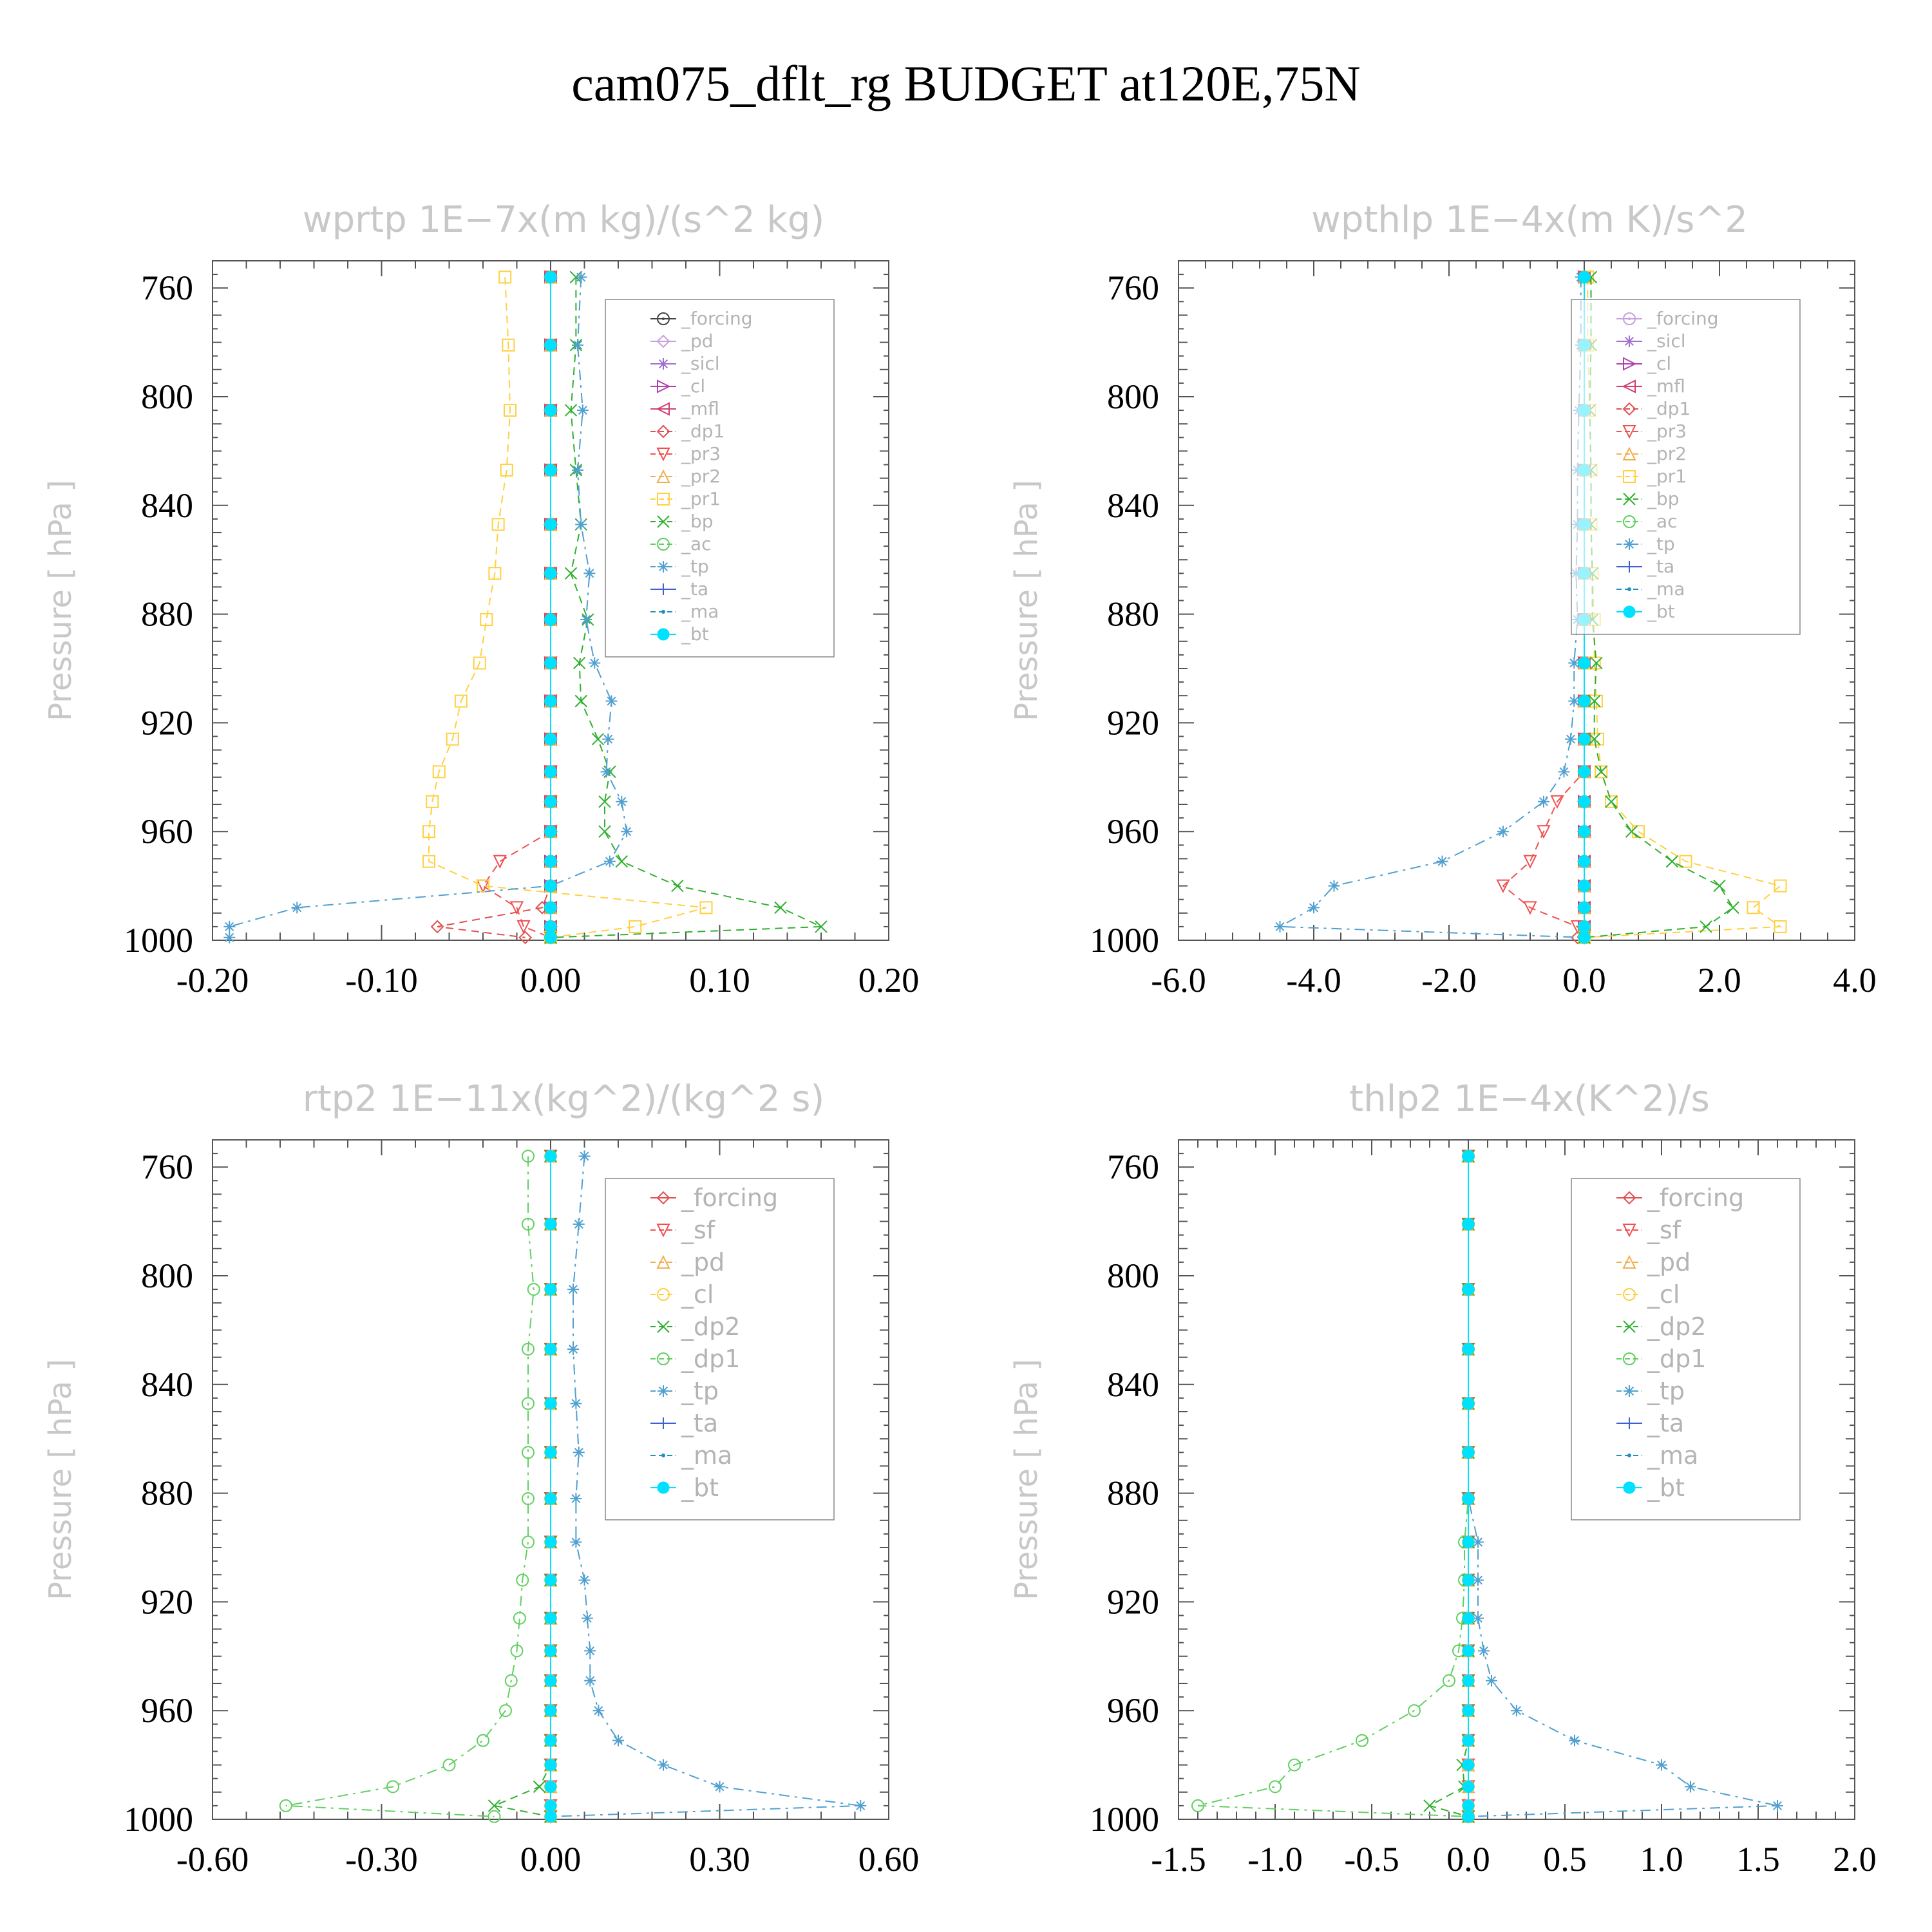 The image size is (1932, 1932). What do you see at coordinates (1133, 1167) in the screenshot?
I see `y-tick-label: 760` at bounding box center [1133, 1167].